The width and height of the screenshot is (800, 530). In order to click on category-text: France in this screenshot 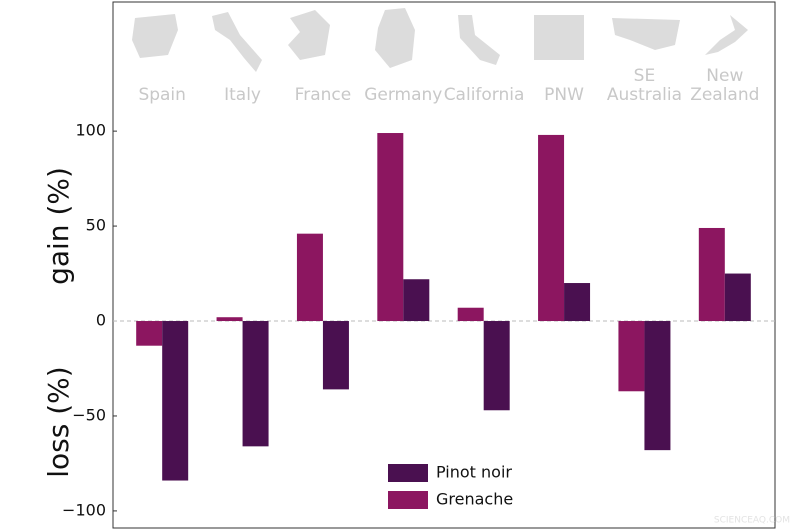, I will do `click(323, 95)`.